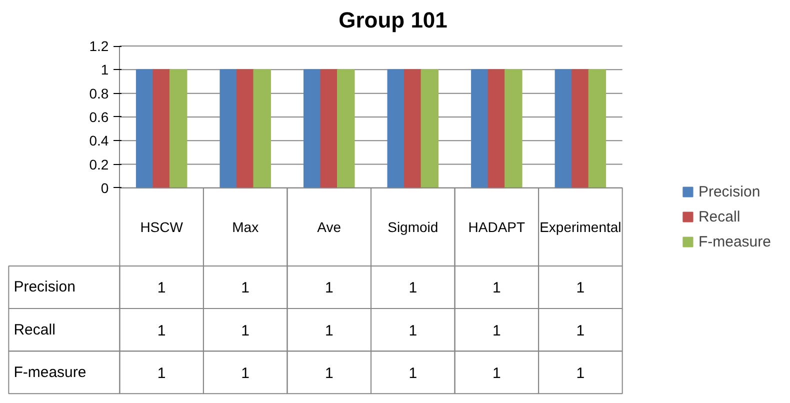 Image resolution: width=790 pixels, height=403 pixels. Describe the element at coordinates (104, 188) in the screenshot. I see `y-tick-label: 0` at that location.